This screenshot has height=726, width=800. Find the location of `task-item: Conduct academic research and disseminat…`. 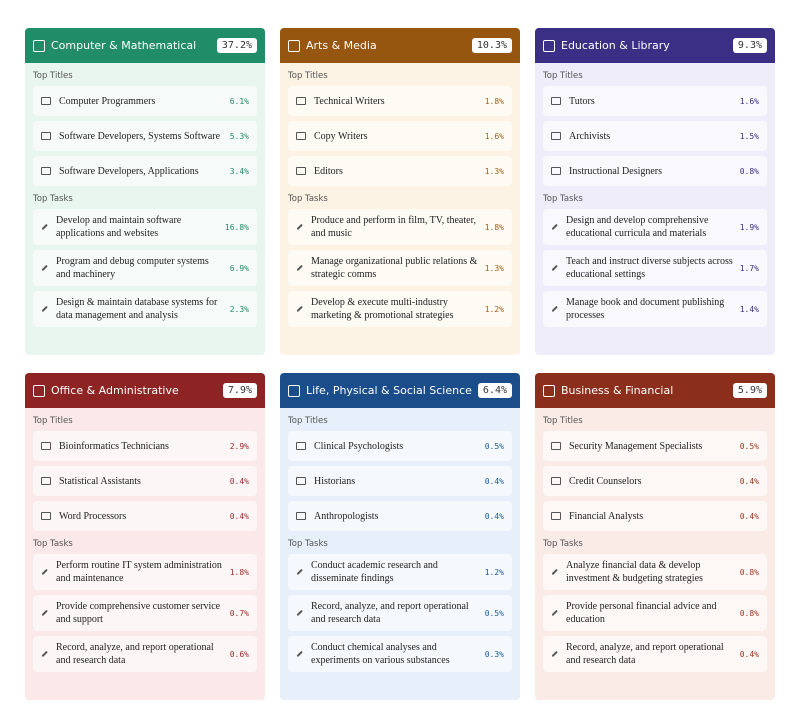

task-item: Conduct academic research and disseminat… is located at coordinates (400, 572).